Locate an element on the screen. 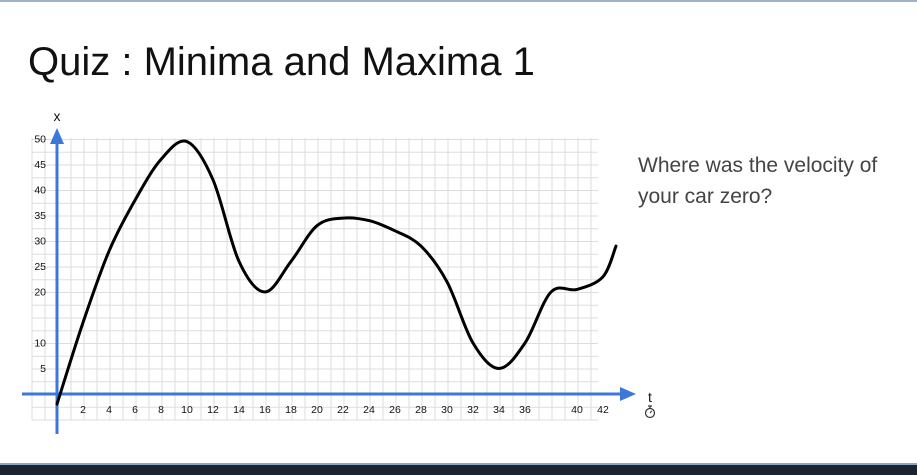 The height and width of the screenshot is (475, 917). t-axis-arrow is located at coordinates (628, 394).